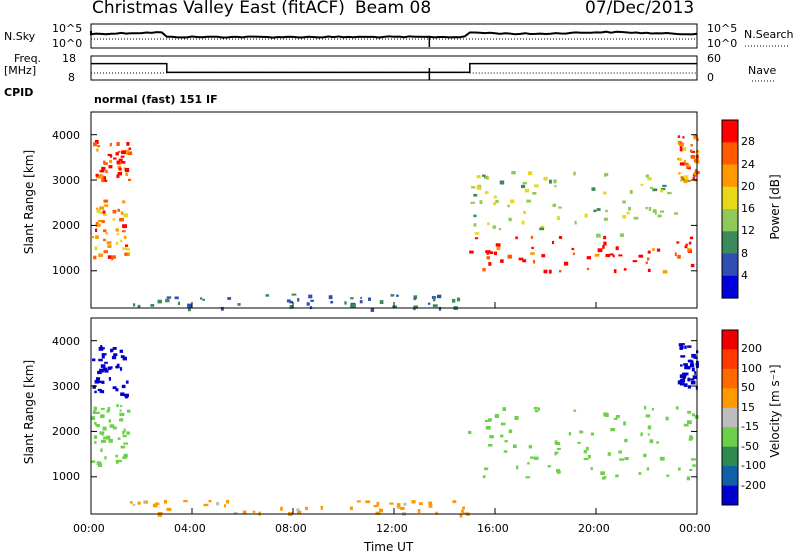  What do you see at coordinates (750, 446) in the screenshot?
I see `velocity-cb-tick: -50` at bounding box center [750, 446].